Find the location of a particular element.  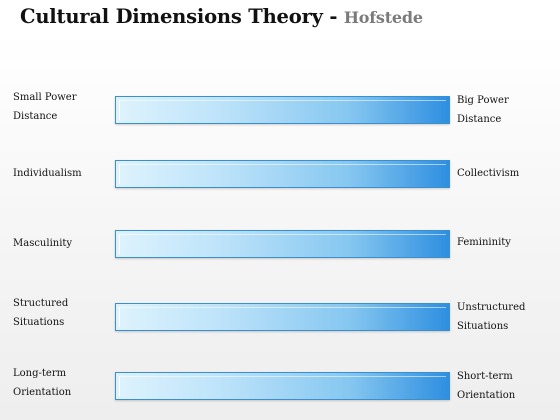

dimension-left-label: Structured Situations is located at coordinates (62, 313).